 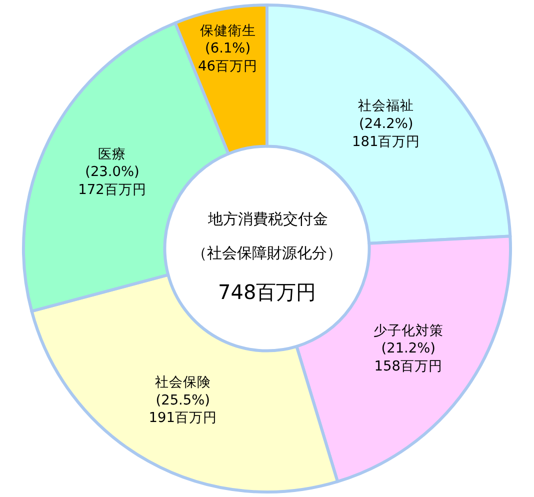 I want to click on slice-label: 保健衛生, so click(x=228, y=30).